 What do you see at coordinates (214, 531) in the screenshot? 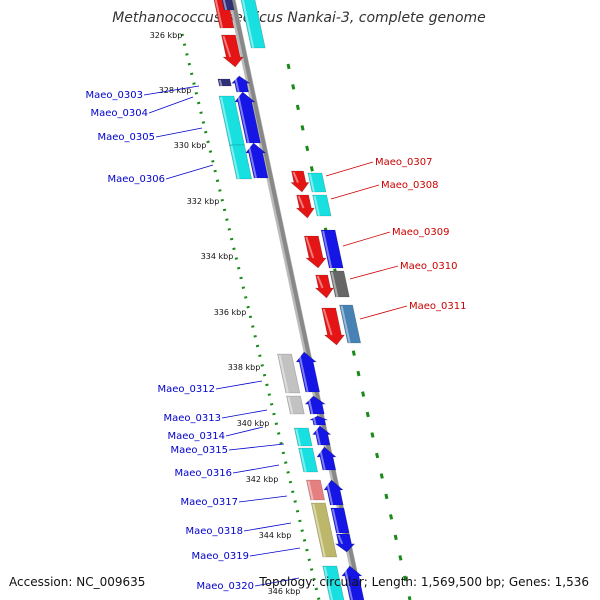
I see `gene-label-left: Maeo_0318` at bounding box center [214, 531].